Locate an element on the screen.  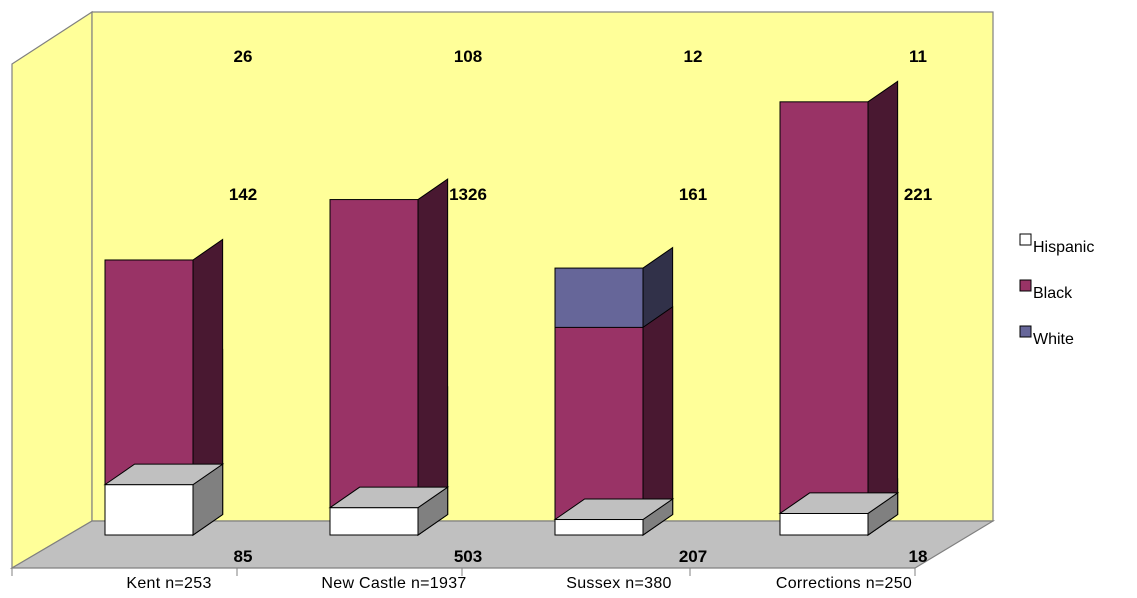
side-wall is located at coordinates (52, 290).